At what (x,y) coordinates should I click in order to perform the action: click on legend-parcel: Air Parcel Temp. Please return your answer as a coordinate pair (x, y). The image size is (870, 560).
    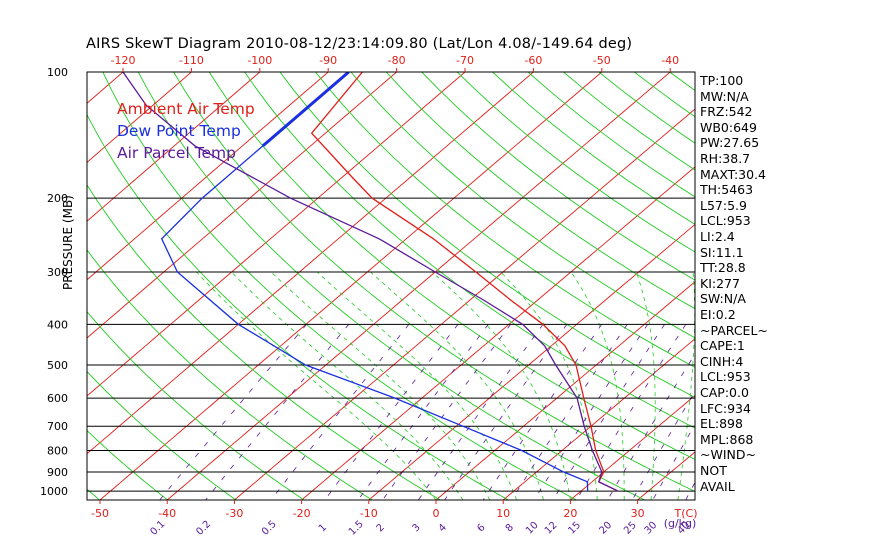
    Looking at the image, I should click on (176, 153).